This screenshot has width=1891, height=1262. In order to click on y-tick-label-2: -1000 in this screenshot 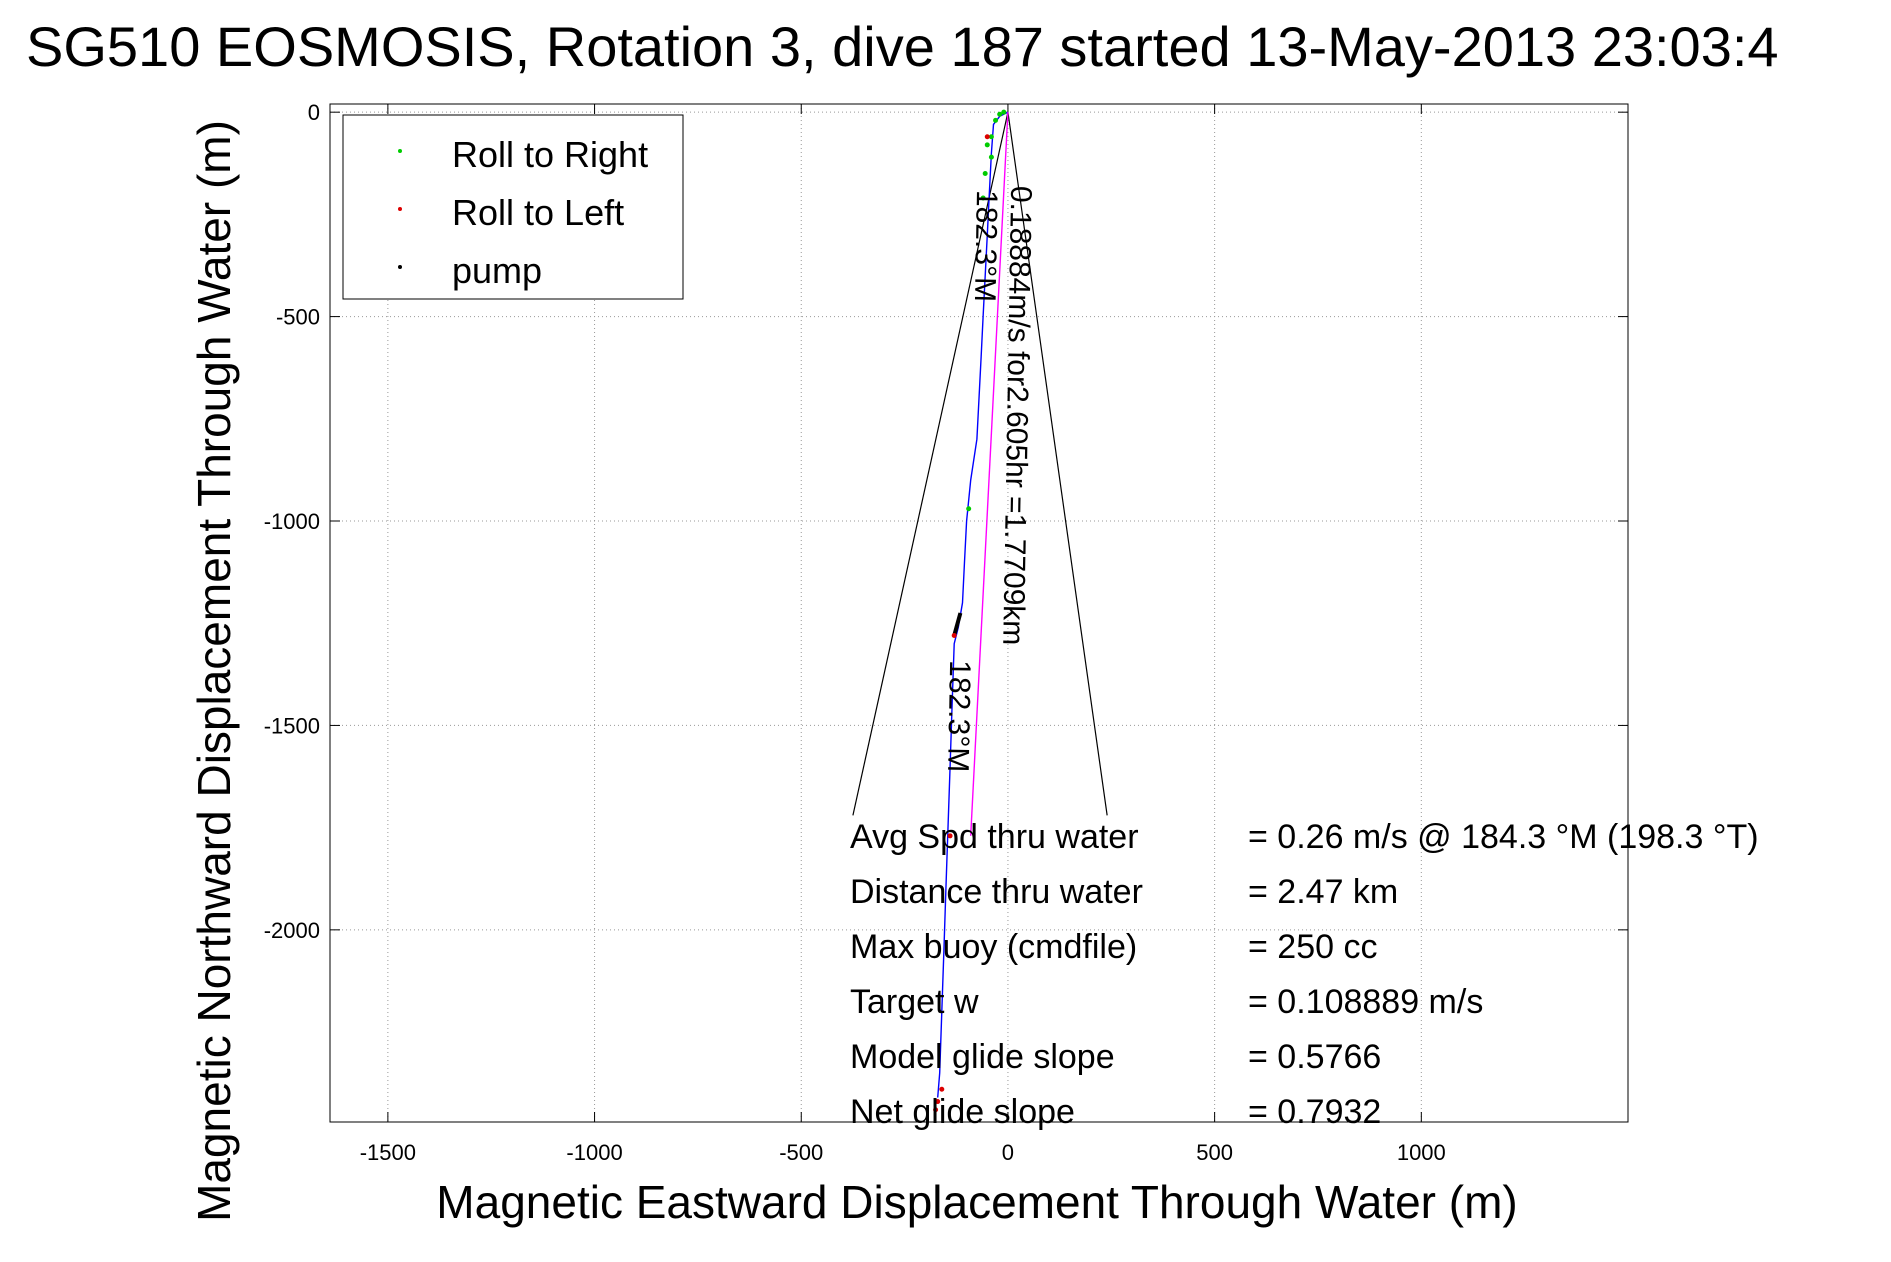, I will do `click(292, 521)`.